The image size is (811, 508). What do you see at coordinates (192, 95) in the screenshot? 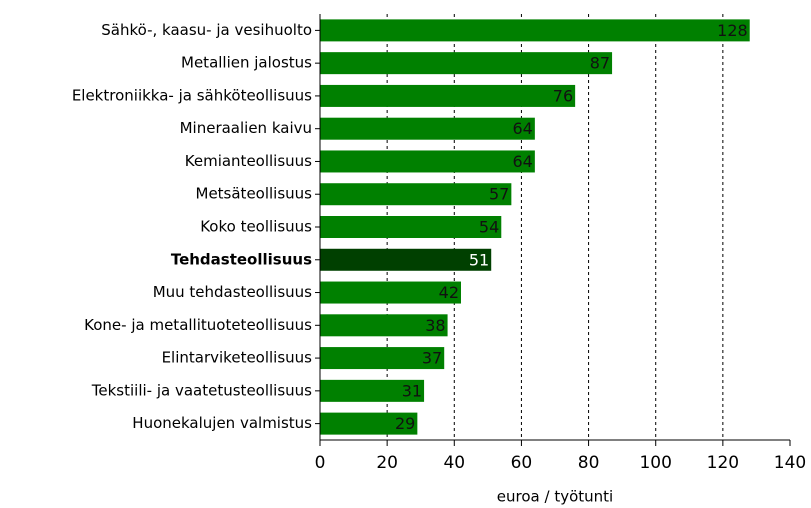
I see `y-tick-label: Elektroniikka- ja sähköteollisuus` at bounding box center [192, 95].